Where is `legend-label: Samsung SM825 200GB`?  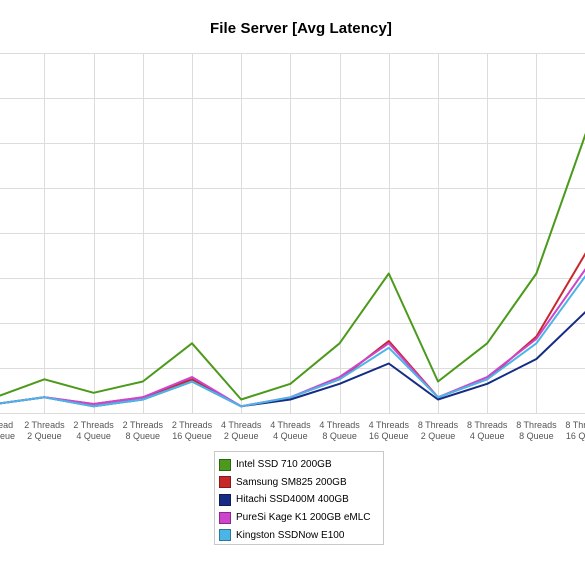
legend-label: Samsung SM825 200GB is located at coordinates (291, 482).